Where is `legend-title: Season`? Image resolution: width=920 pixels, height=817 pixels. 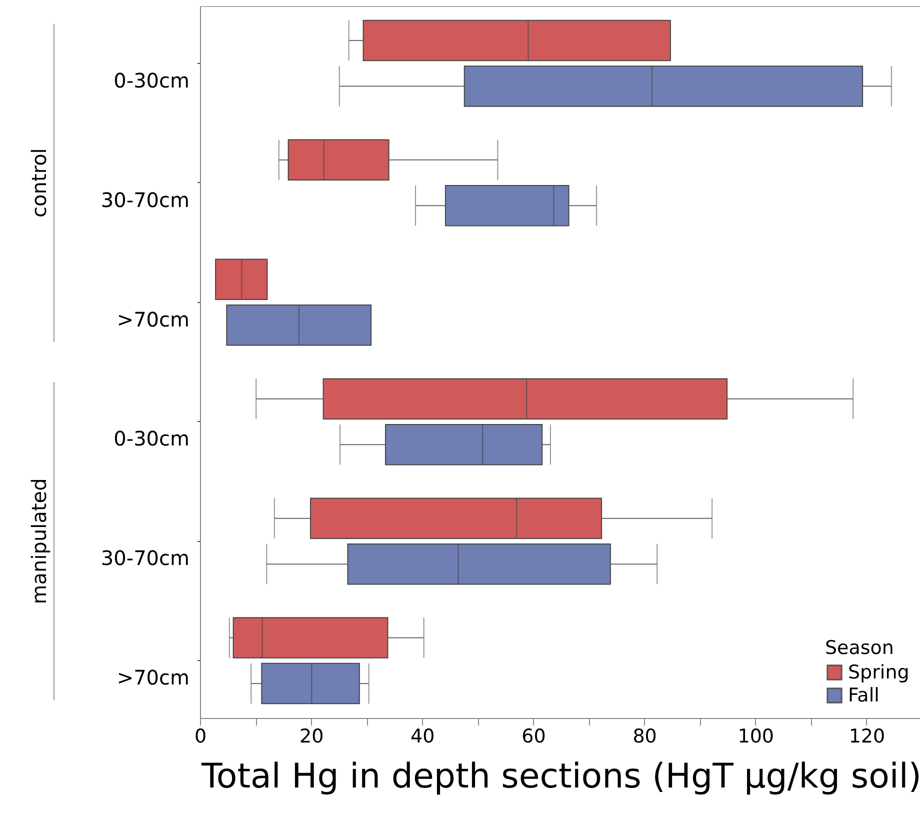 legend-title: Season is located at coordinates (859, 648).